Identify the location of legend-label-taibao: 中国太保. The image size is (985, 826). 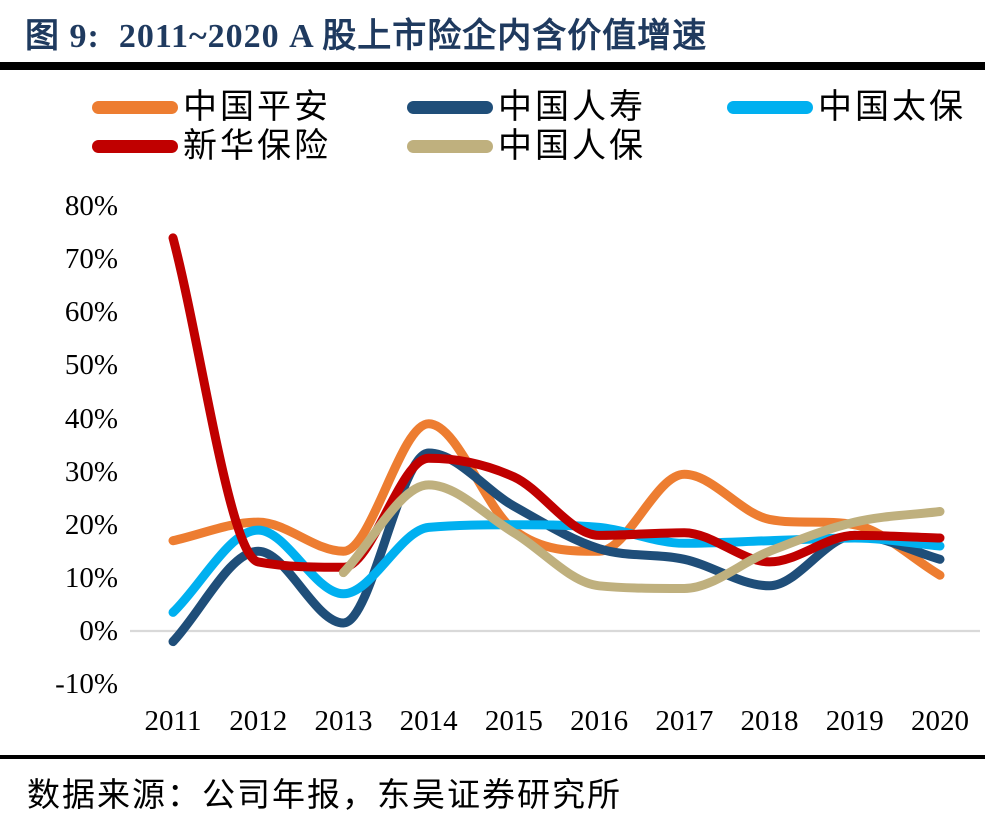
(892, 107).